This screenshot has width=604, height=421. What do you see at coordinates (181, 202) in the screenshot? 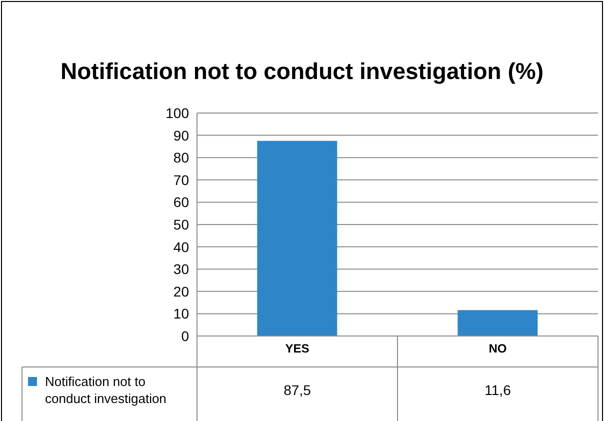
I see `y-tick-label: 60` at bounding box center [181, 202].